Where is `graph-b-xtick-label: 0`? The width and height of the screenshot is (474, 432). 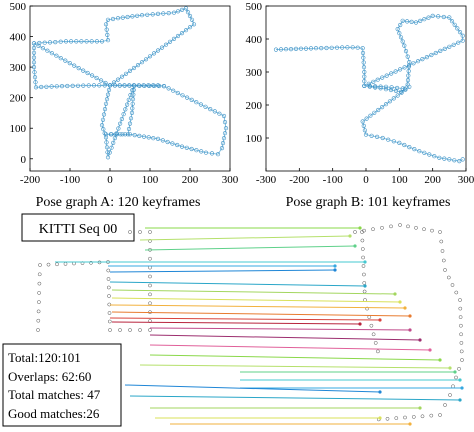 graph-b-xtick-label: 0 is located at coordinates (366, 180).